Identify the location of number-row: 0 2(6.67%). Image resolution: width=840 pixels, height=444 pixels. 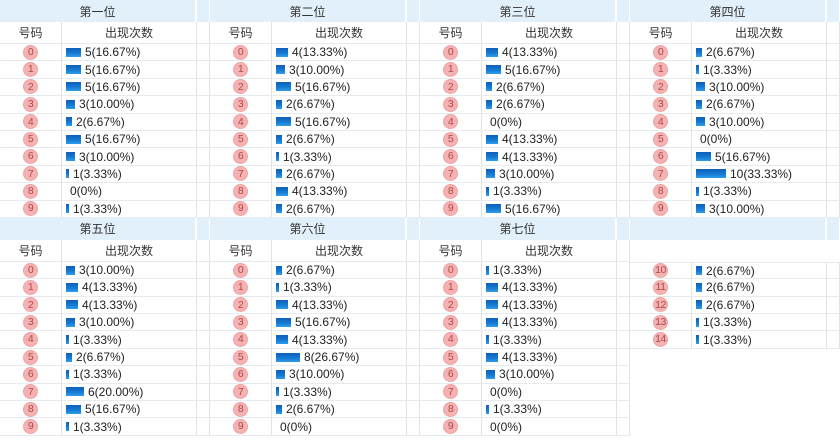
(315, 270).